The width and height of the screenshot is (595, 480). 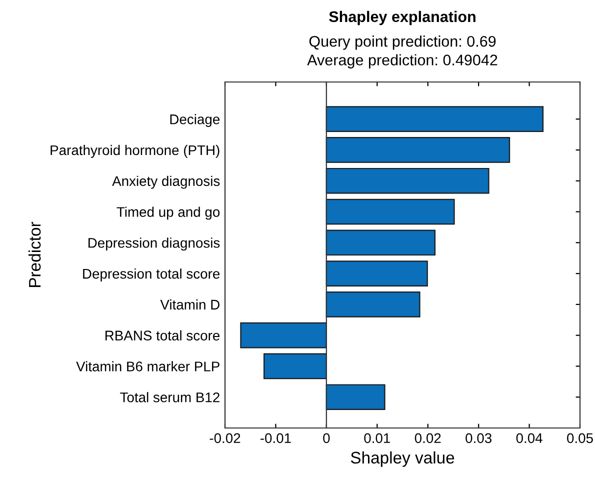 I want to click on x-tick-label: 0, so click(x=326, y=438).